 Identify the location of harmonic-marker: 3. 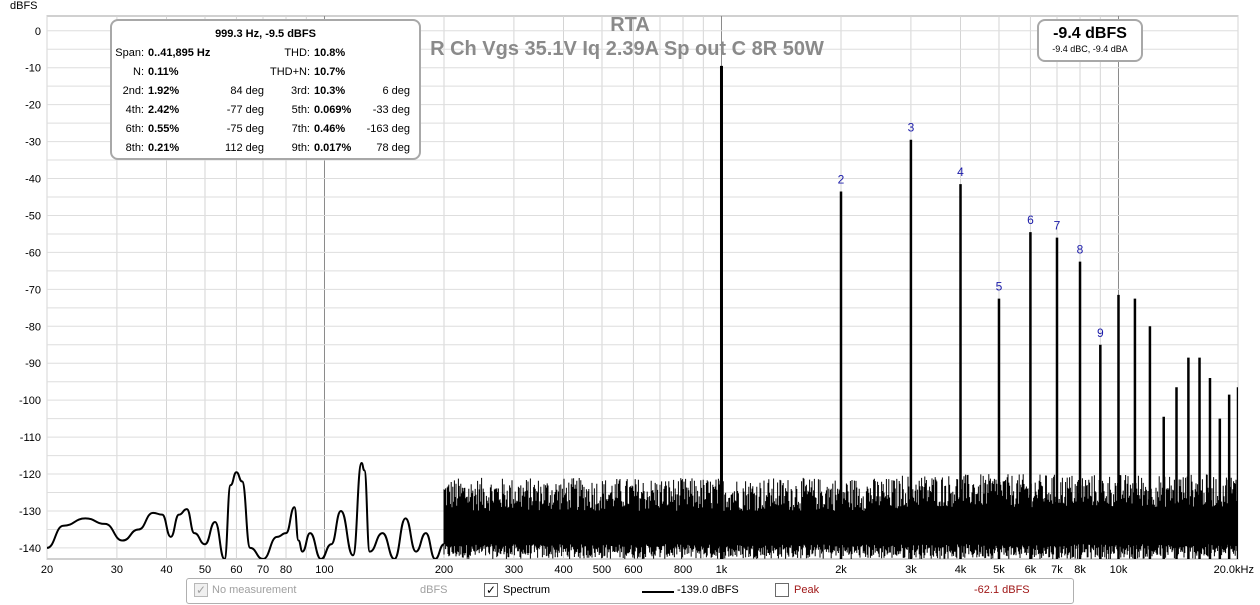
(911, 128).